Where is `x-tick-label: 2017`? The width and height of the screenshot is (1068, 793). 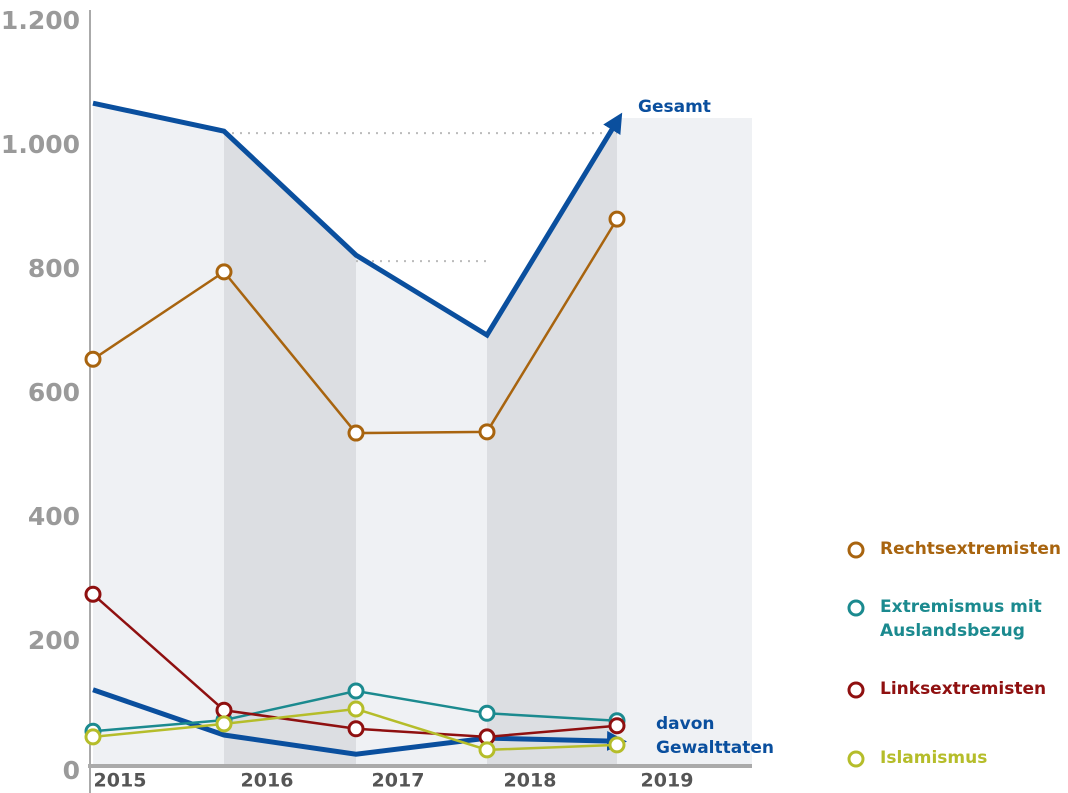
x-tick-label: 2017 is located at coordinates (398, 781).